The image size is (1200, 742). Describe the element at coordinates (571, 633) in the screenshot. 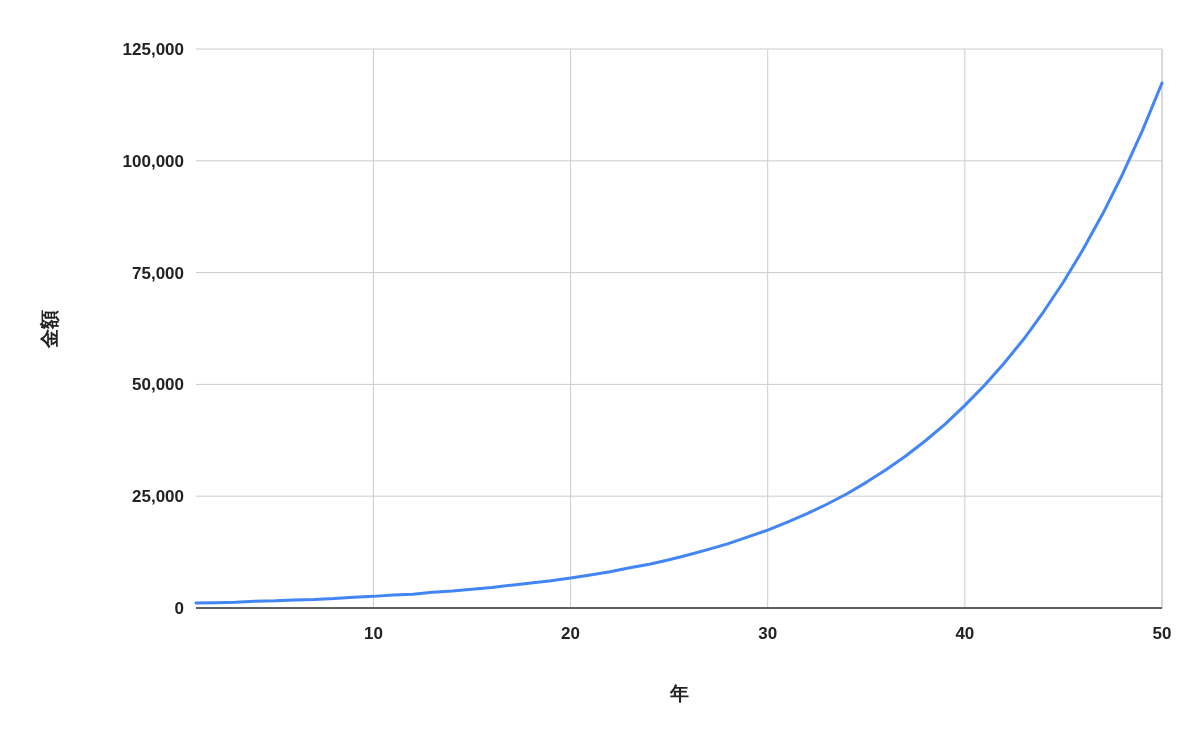

I see `x-tick-label: 20` at that location.